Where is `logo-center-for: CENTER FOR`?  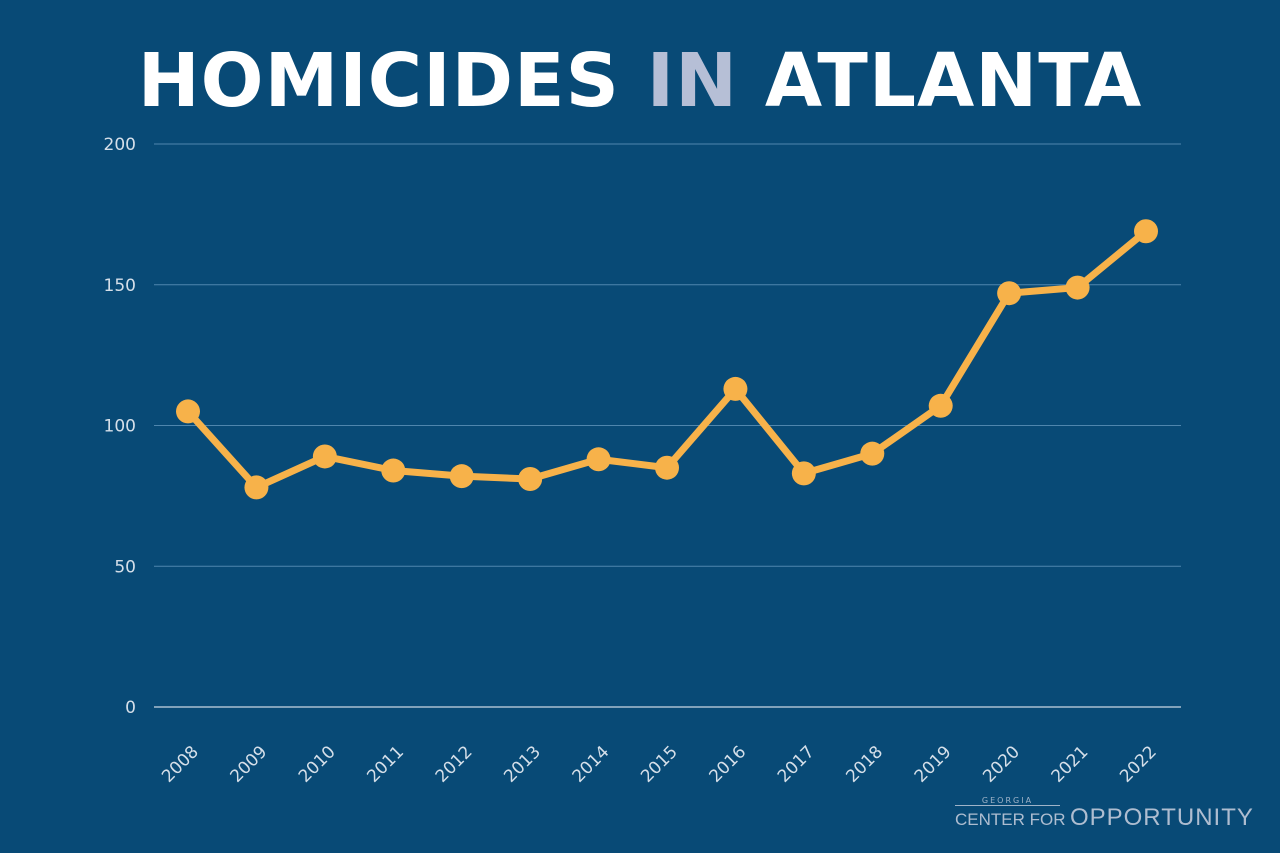 logo-center-for: CENTER FOR is located at coordinates (1010, 819).